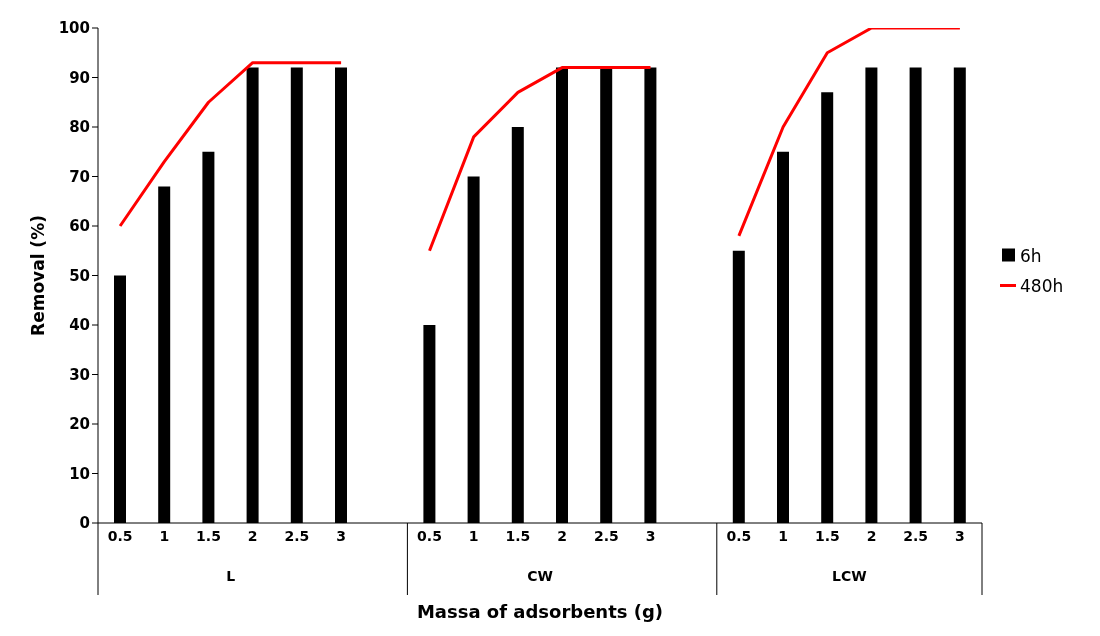  What do you see at coordinates (79, 226) in the screenshot?
I see `y-tick-label: 60` at bounding box center [79, 226].